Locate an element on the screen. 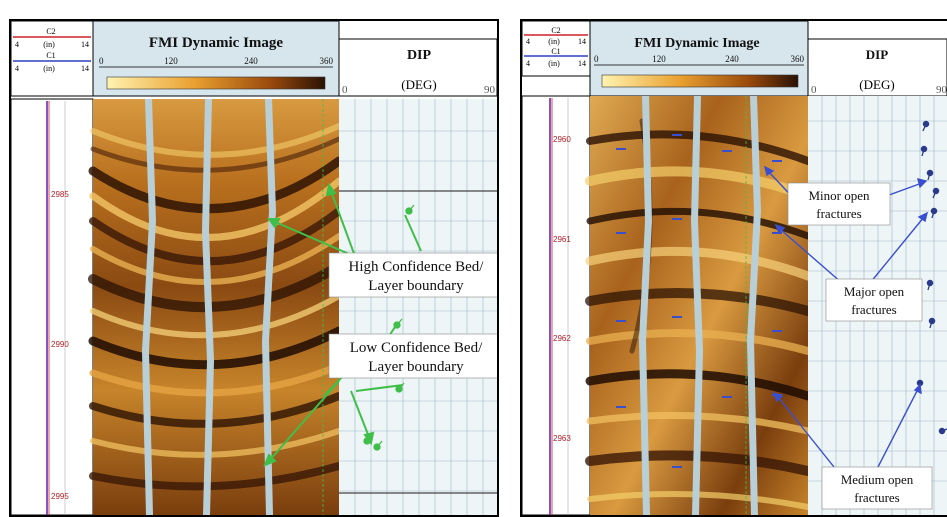 This screenshot has height=517, width=947. depth-label-2995: 2995 is located at coordinates (60, 496).